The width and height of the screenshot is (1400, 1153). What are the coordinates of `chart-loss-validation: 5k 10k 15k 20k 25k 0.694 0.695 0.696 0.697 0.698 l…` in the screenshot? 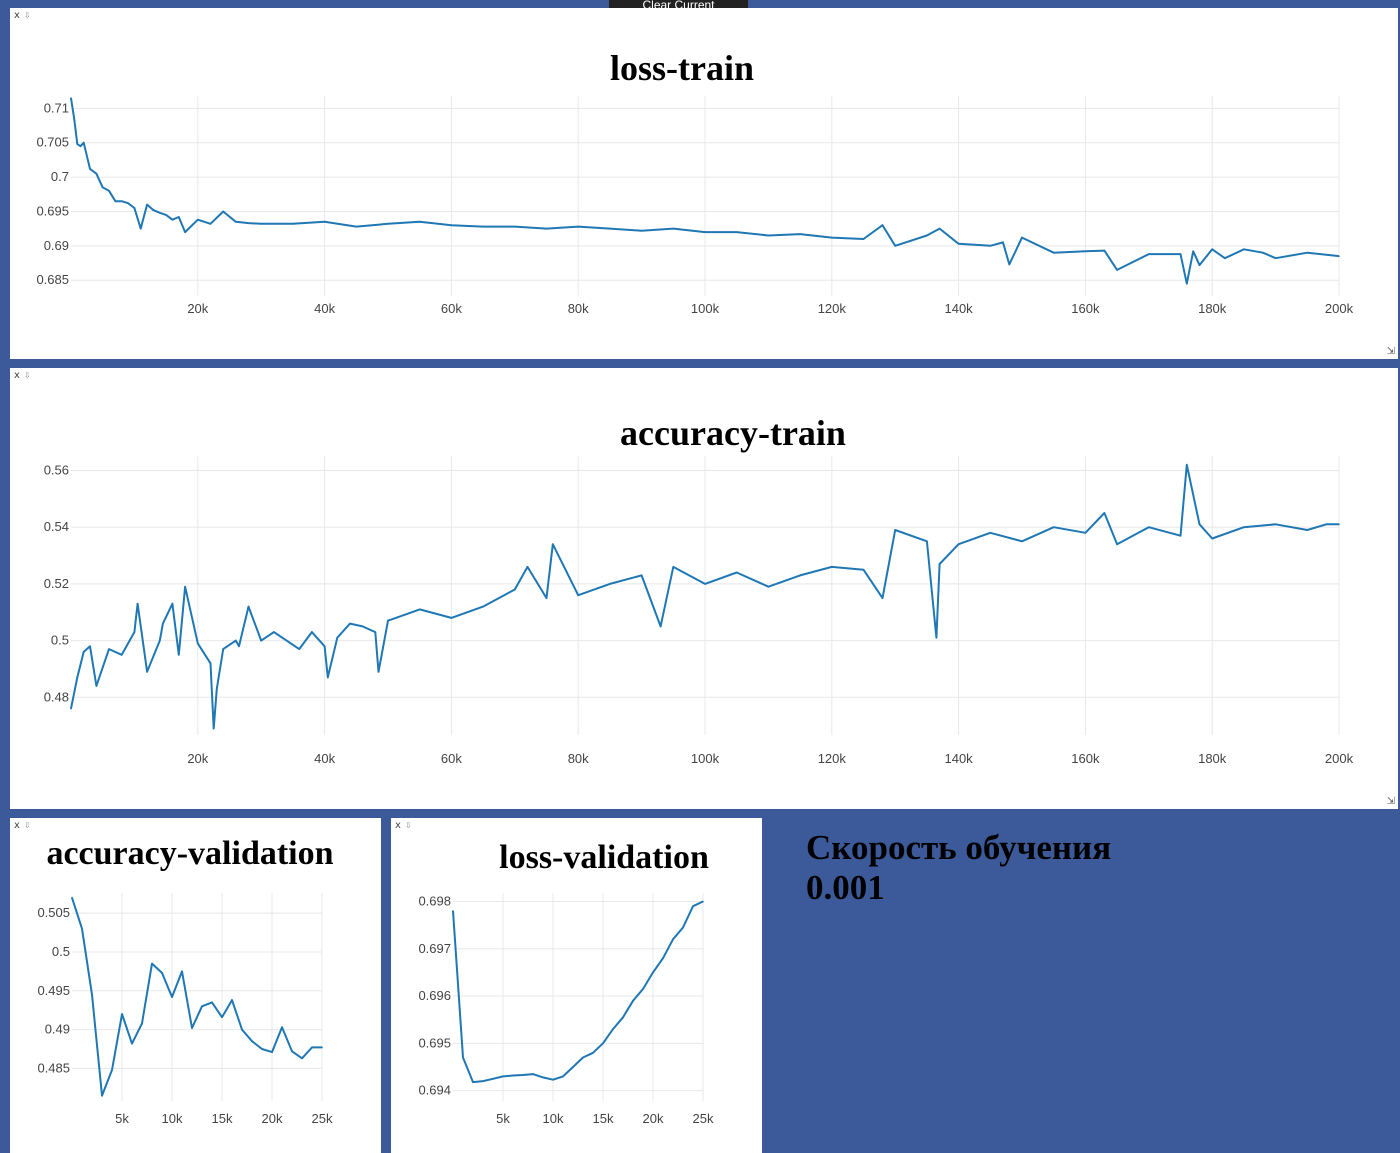 It's located at (566, 982).